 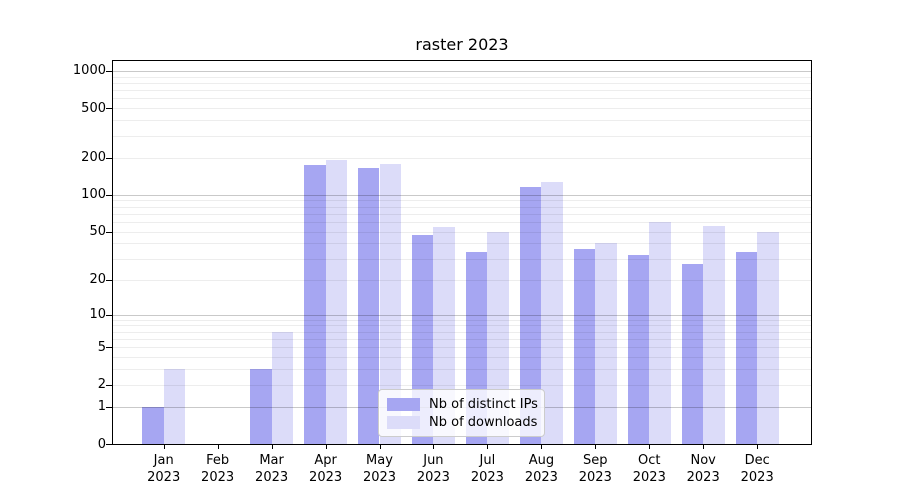 What do you see at coordinates (552, 312) in the screenshot?
I see `bar-downloads-aug` at bounding box center [552, 312].